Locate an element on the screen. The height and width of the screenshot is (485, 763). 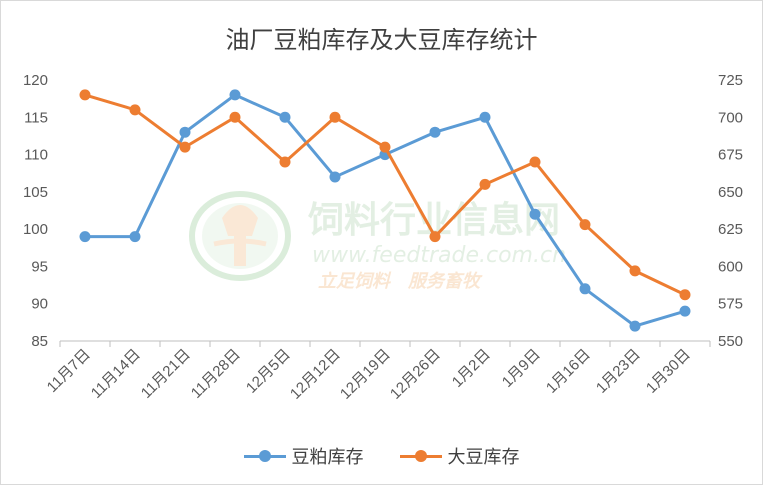
y-left-tick-label: 120 is located at coordinates (35, 80).